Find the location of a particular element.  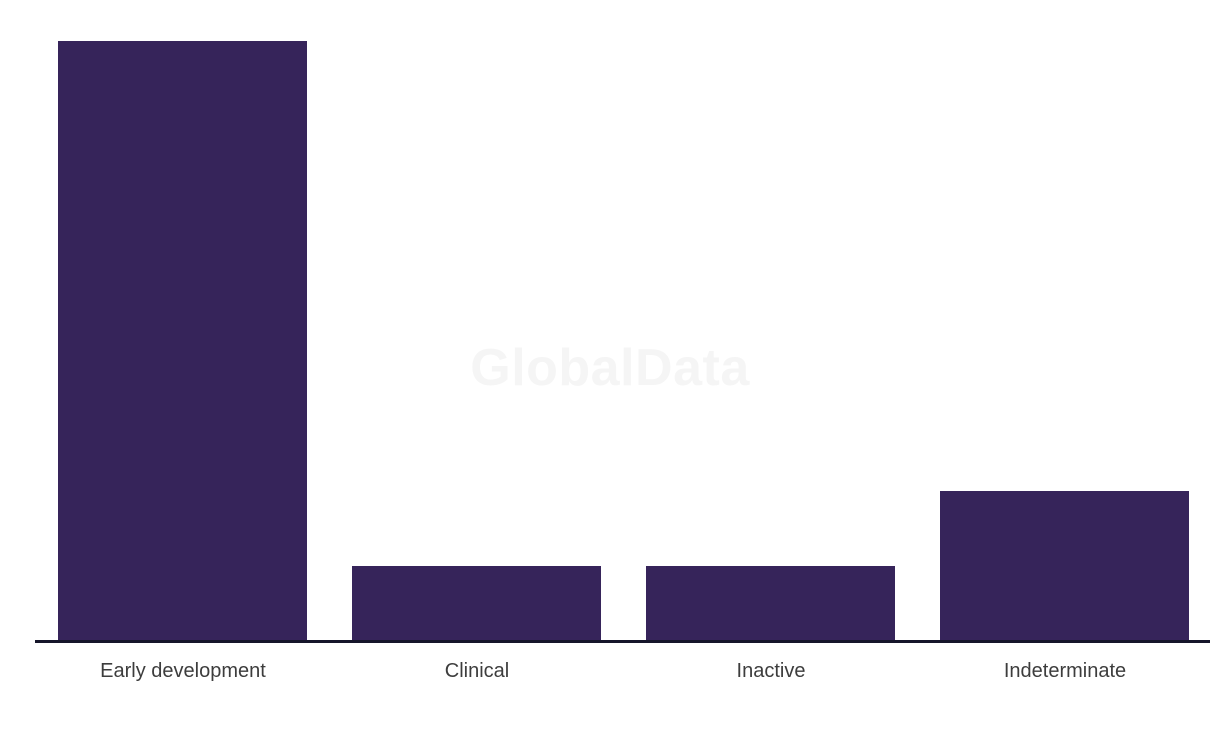

x-axis-label-clinical: Clinical is located at coordinates (477, 671).